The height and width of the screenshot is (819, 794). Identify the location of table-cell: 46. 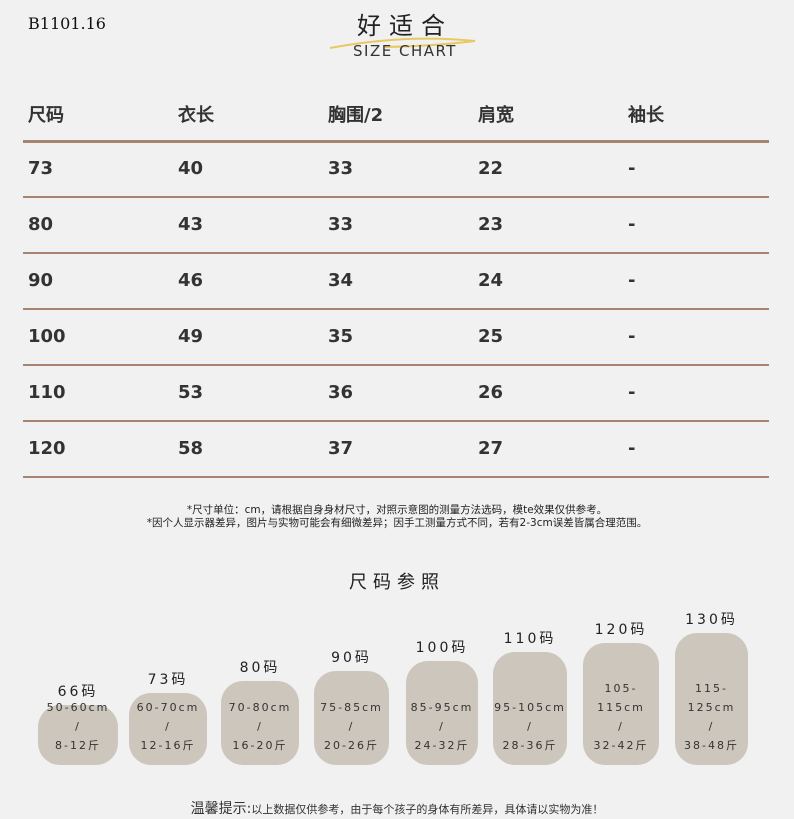
(191, 280).